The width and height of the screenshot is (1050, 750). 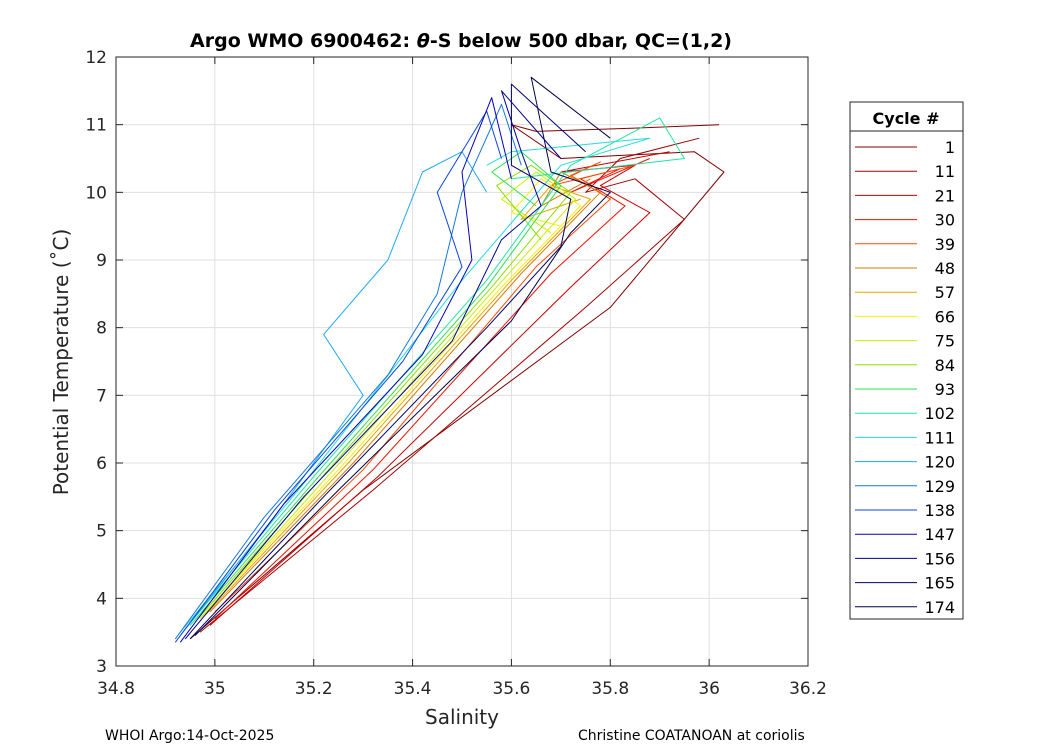 What do you see at coordinates (939, 462) in the screenshot?
I see `legend-label-cycle-120: 120` at bounding box center [939, 462].